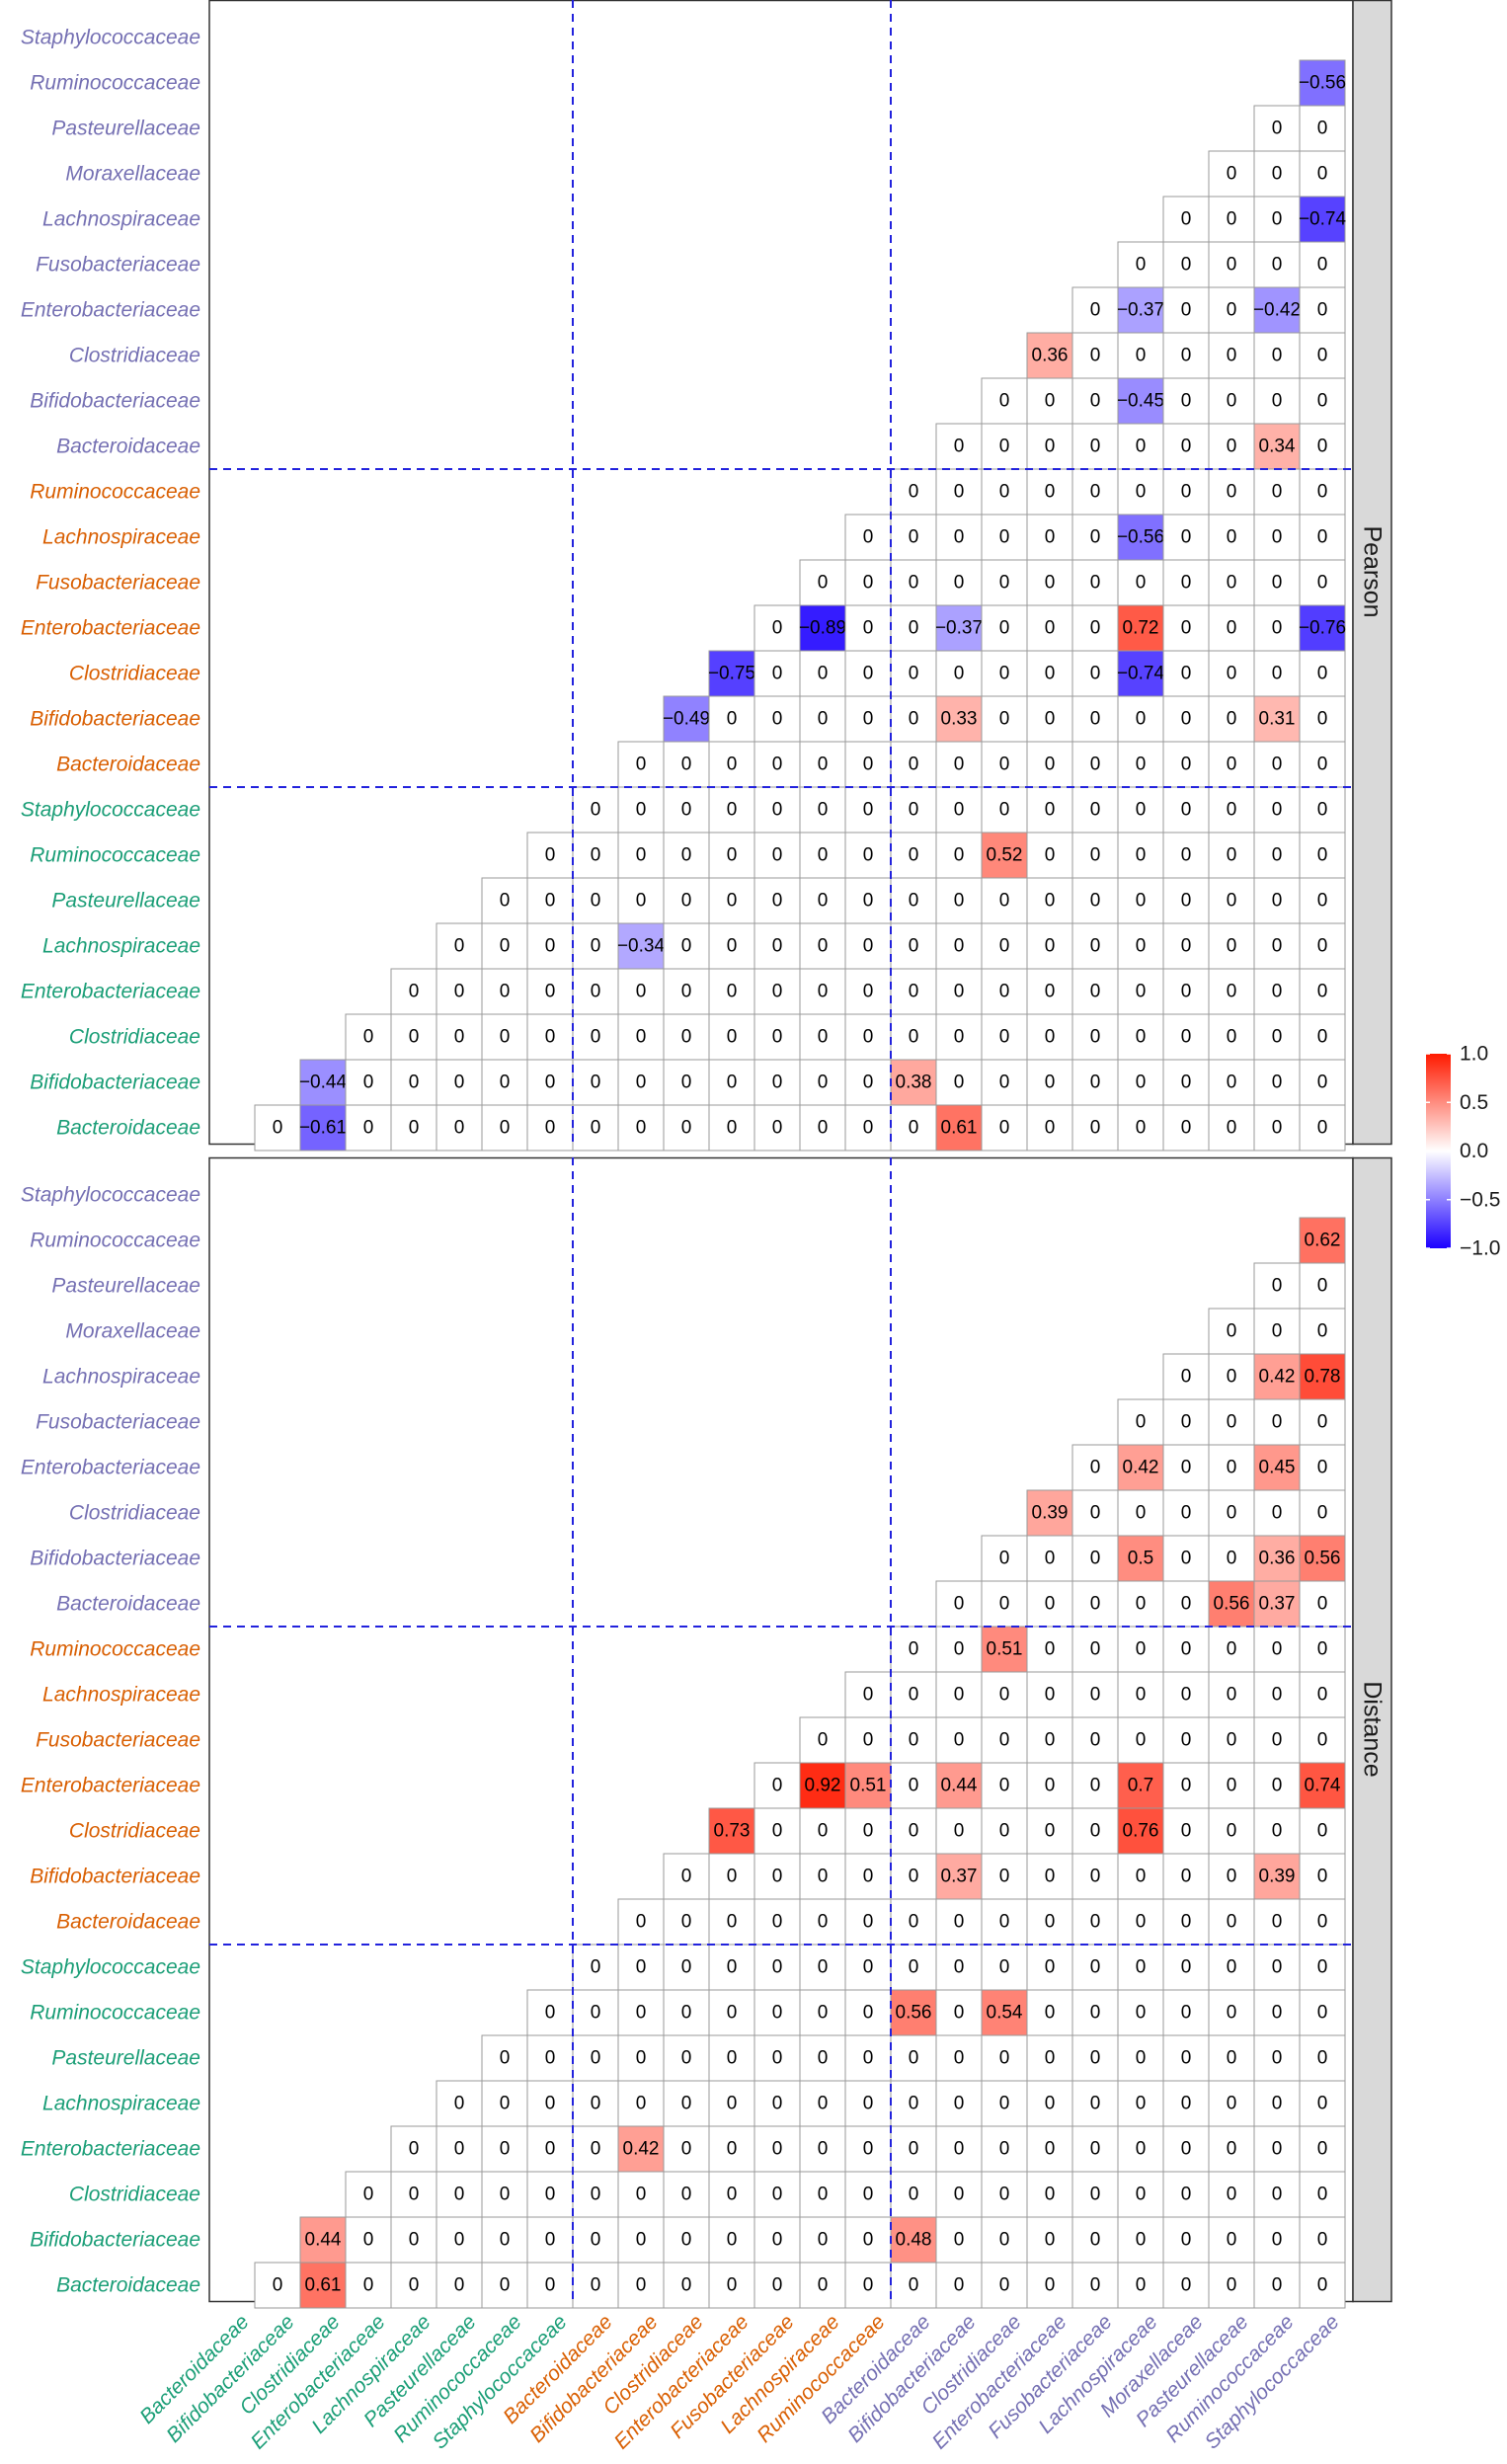  I want to click on cell-value-label: 0.56, so click(1323, 1559).